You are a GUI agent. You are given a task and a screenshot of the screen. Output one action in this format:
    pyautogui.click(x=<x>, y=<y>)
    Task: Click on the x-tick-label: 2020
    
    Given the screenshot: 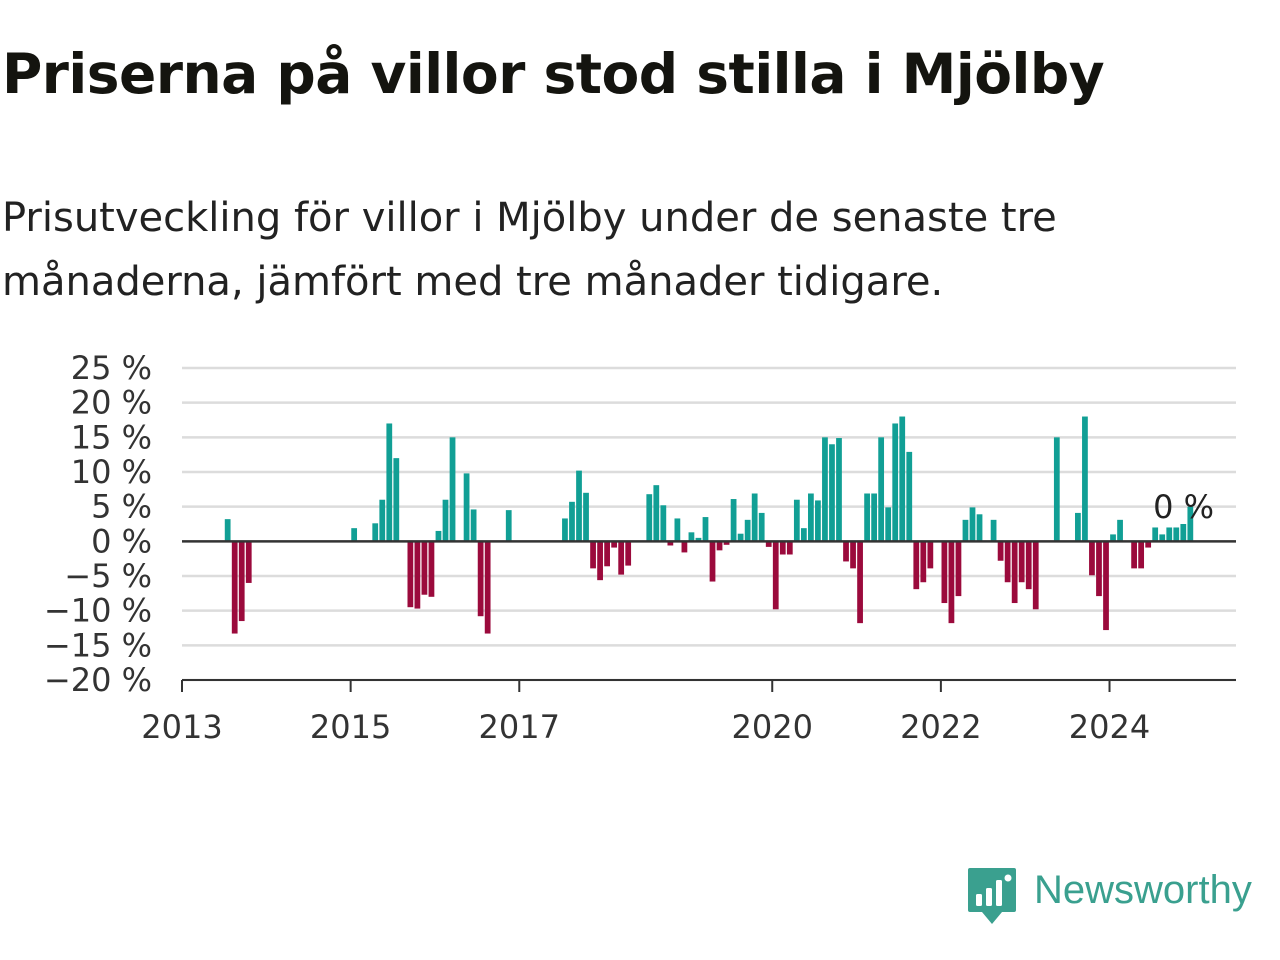 What is the action you would take?
    pyautogui.click(x=772, y=727)
    